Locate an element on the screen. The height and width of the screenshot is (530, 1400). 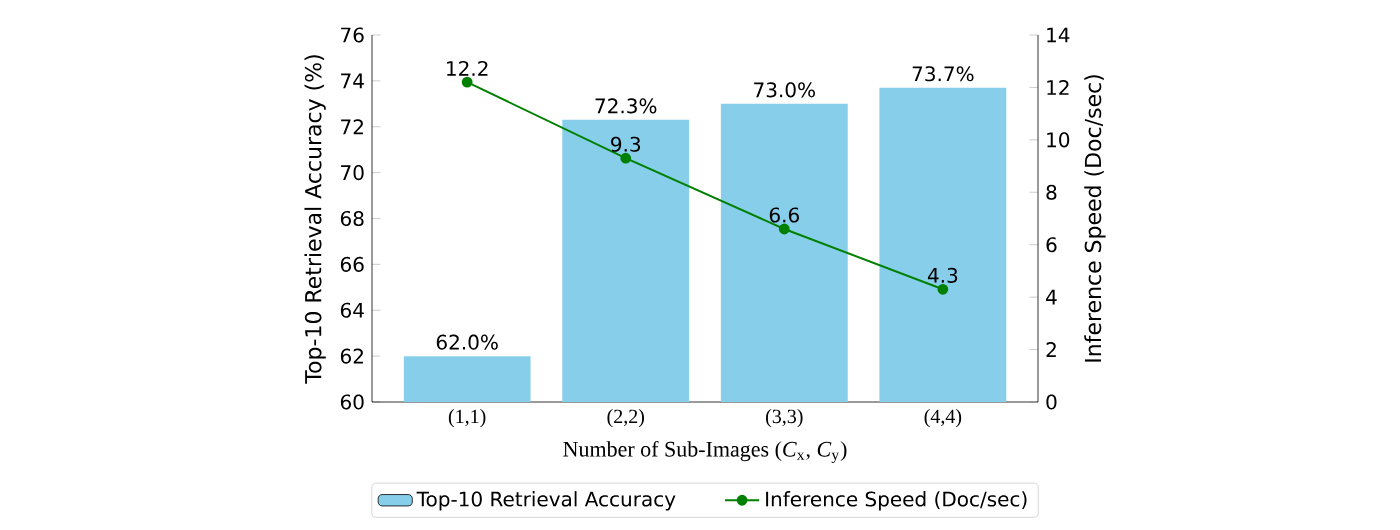
legend-label: Top-10 Retrieval Accuracy is located at coordinates (546, 501).